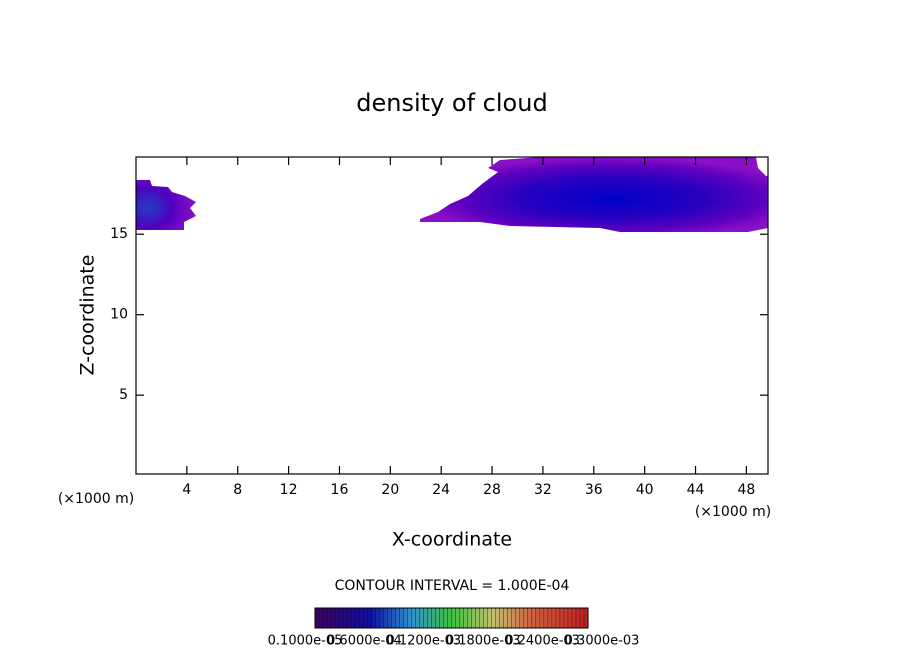  What do you see at coordinates (119, 234) in the screenshot?
I see `y-tick-label: 15` at bounding box center [119, 234].